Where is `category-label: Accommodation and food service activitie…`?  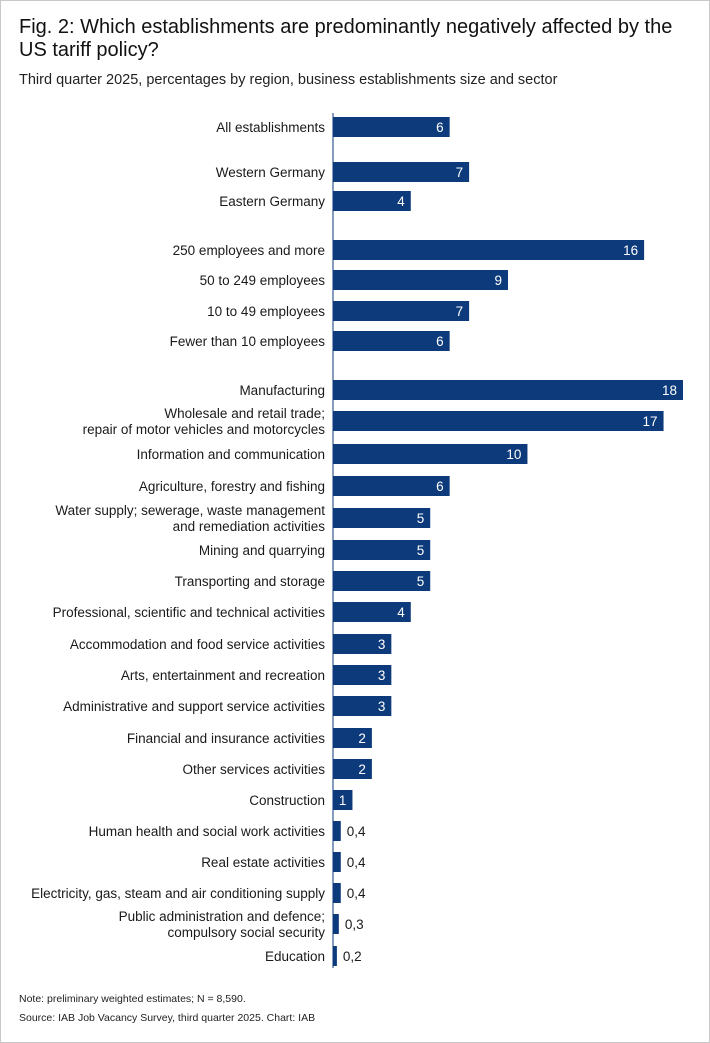
category-label: Accommodation and food service activitie… is located at coordinates (197, 644).